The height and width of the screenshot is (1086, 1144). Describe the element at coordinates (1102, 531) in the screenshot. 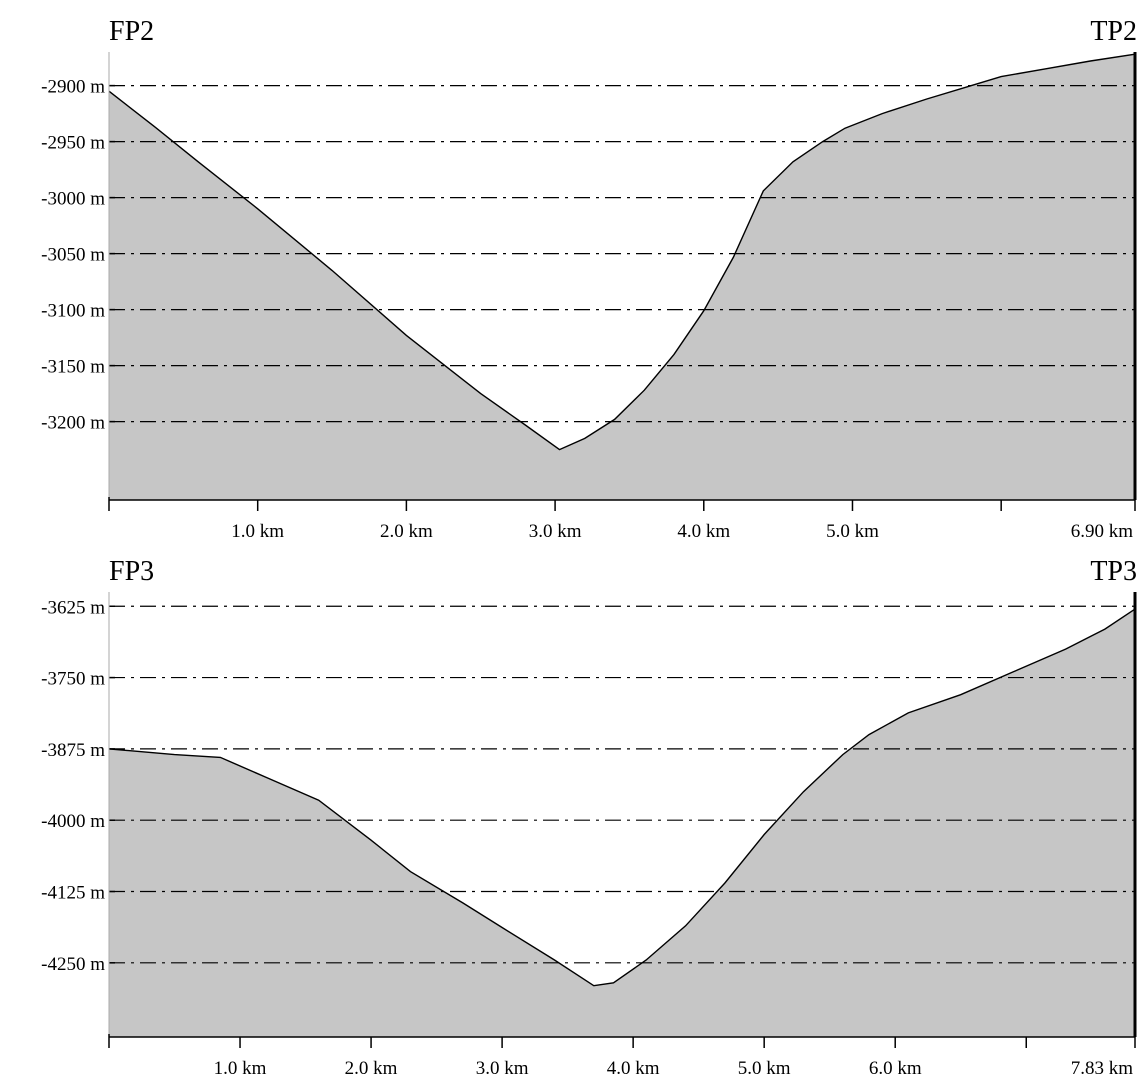

I see `x-tick-label: 6.90 km` at that location.